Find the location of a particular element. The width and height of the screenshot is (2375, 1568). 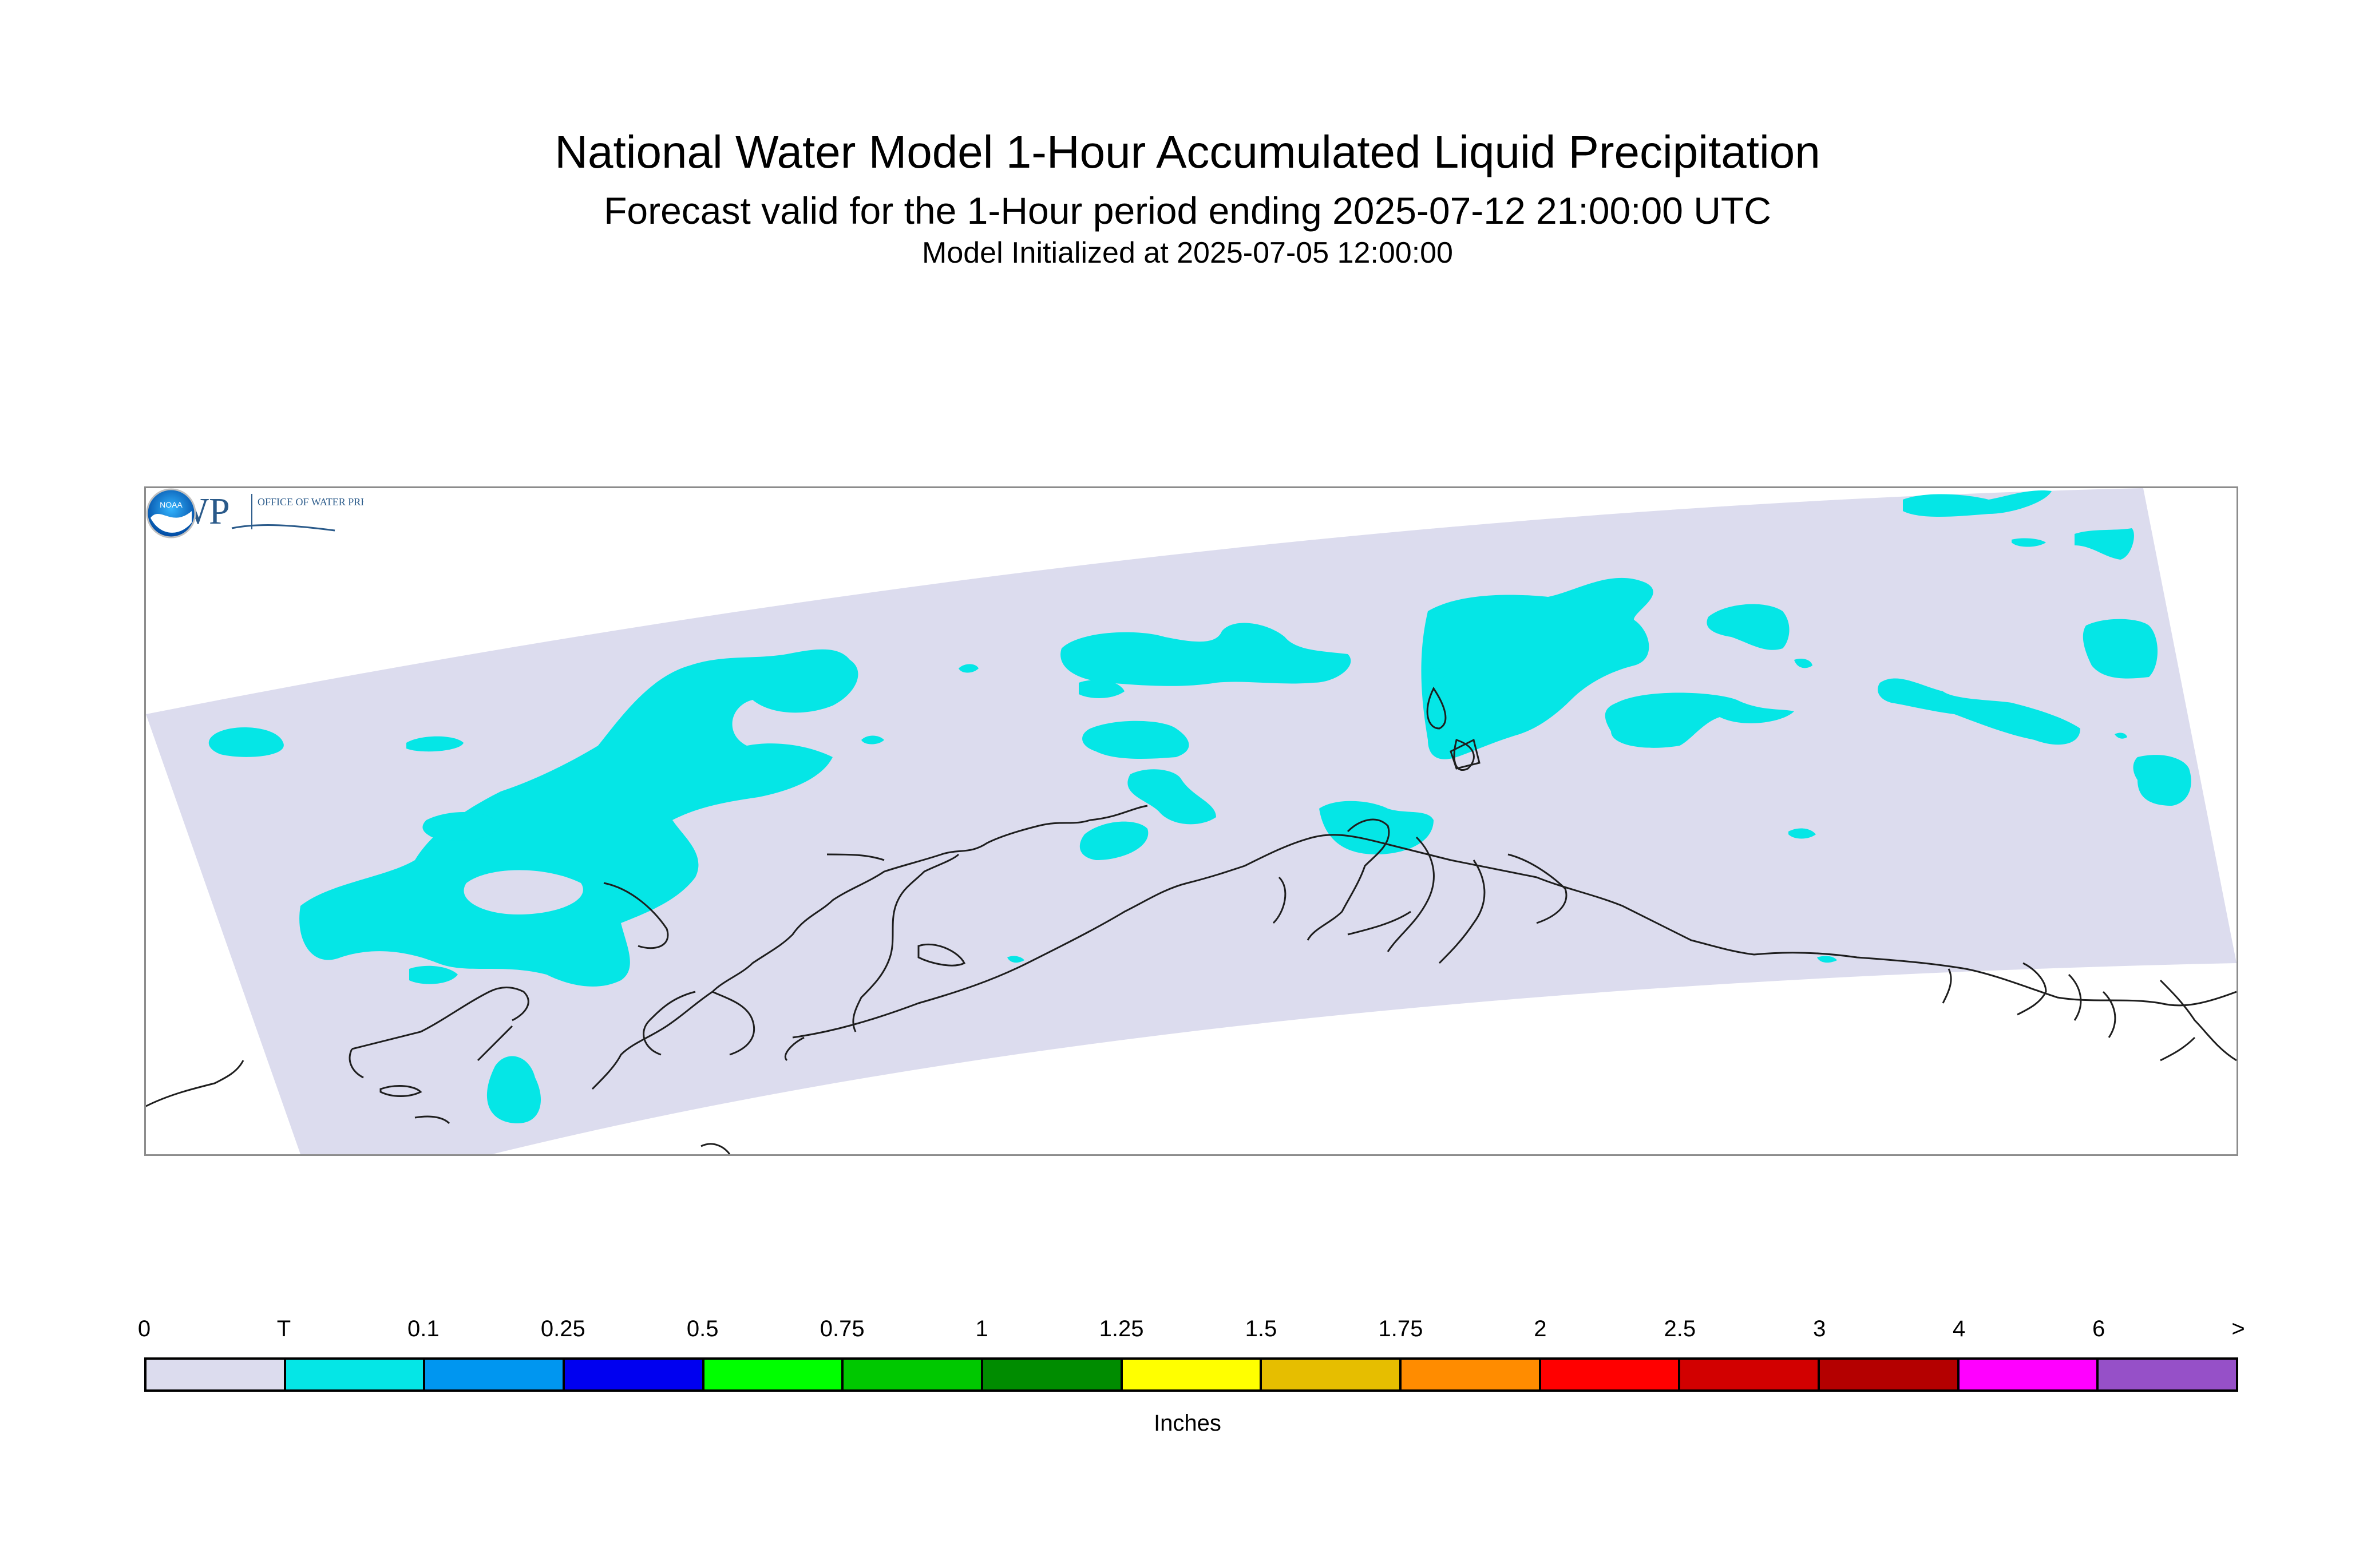

colorbar-tick-label: 0.75 is located at coordinates (842, 1328).